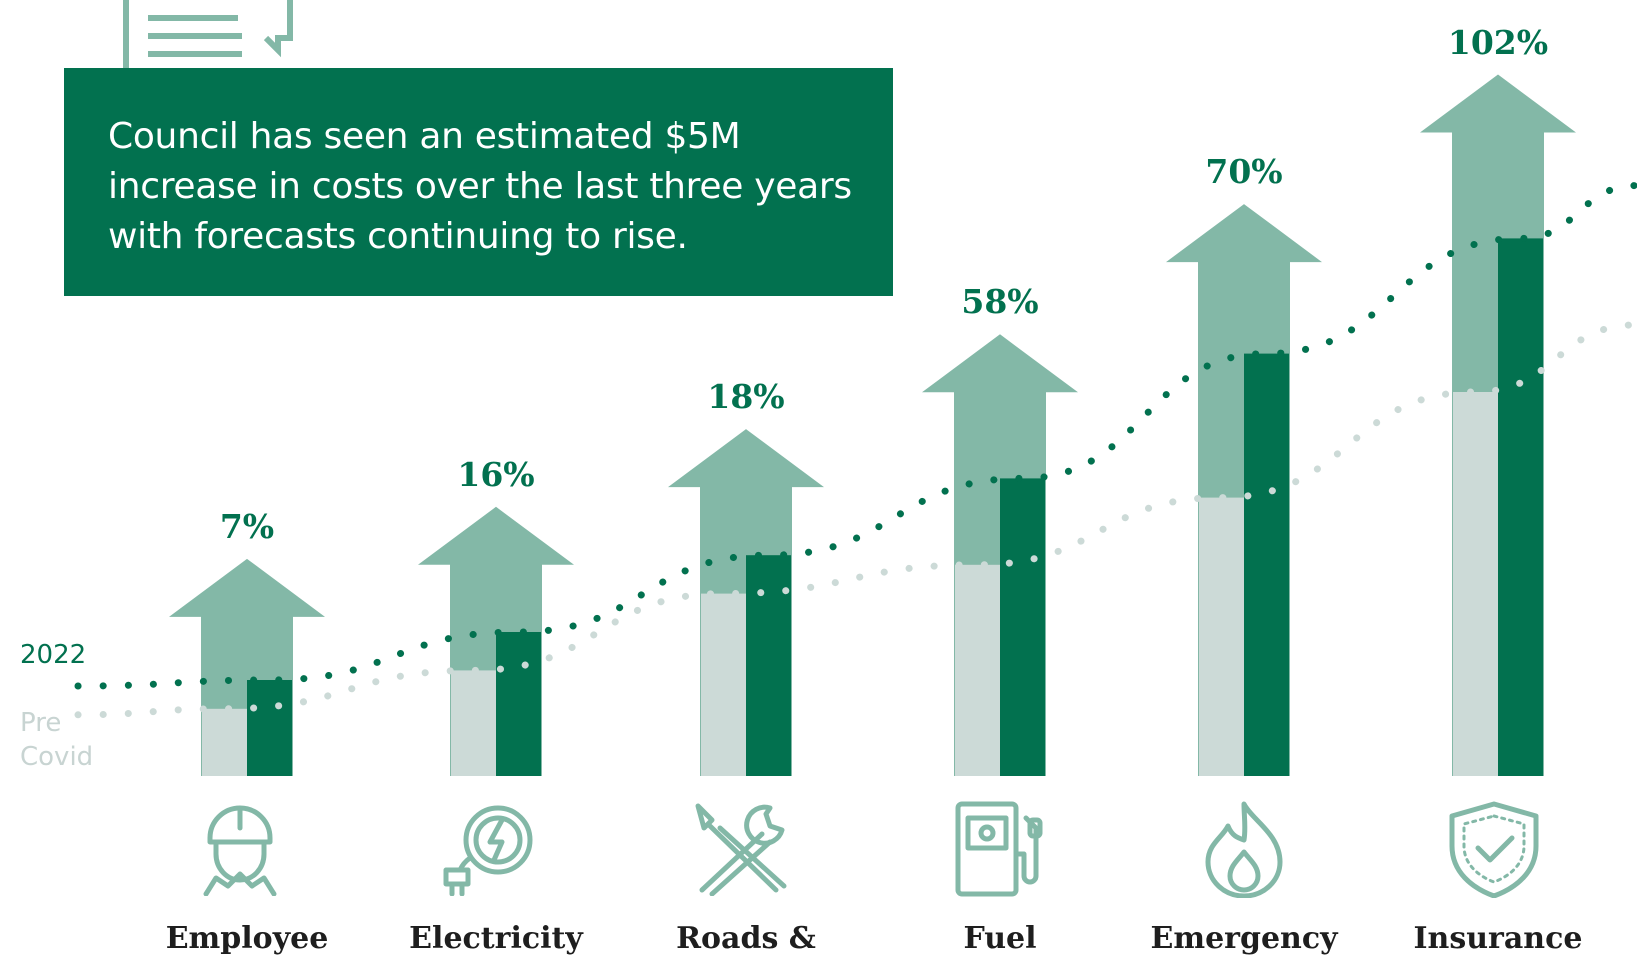  Describe the element at coordinates (57, 757) in the screenshot. I see `legend-label-covid: Covid` at that location.